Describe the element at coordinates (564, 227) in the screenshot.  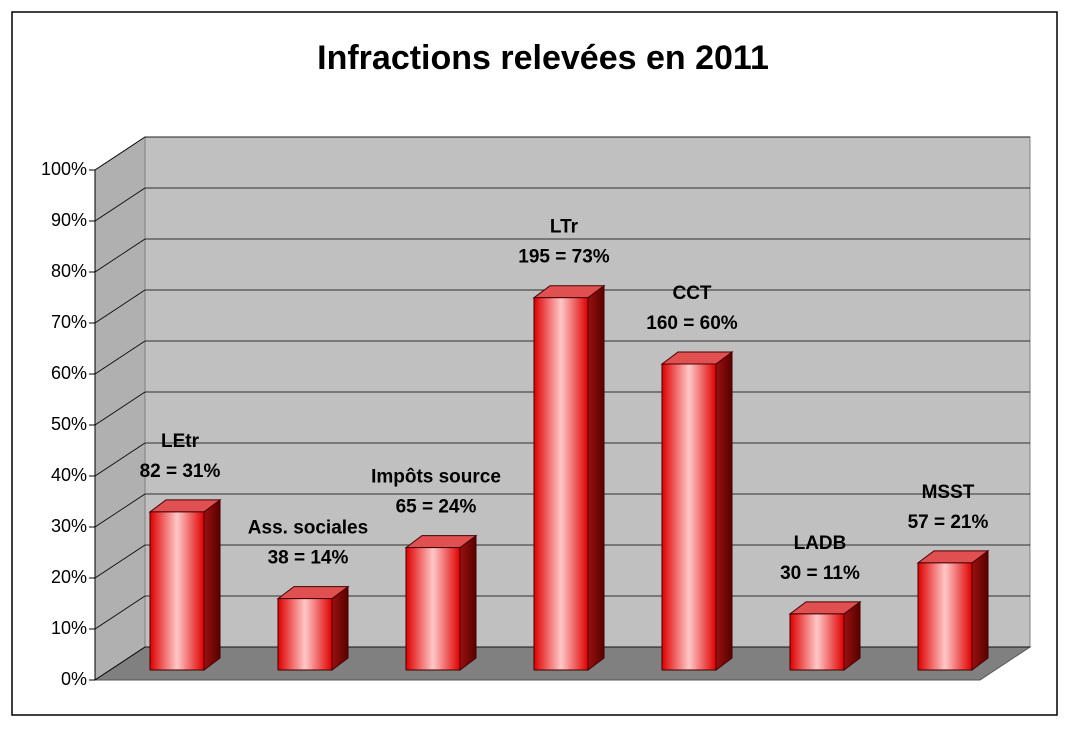
I see `category-label: LTr` at that location.